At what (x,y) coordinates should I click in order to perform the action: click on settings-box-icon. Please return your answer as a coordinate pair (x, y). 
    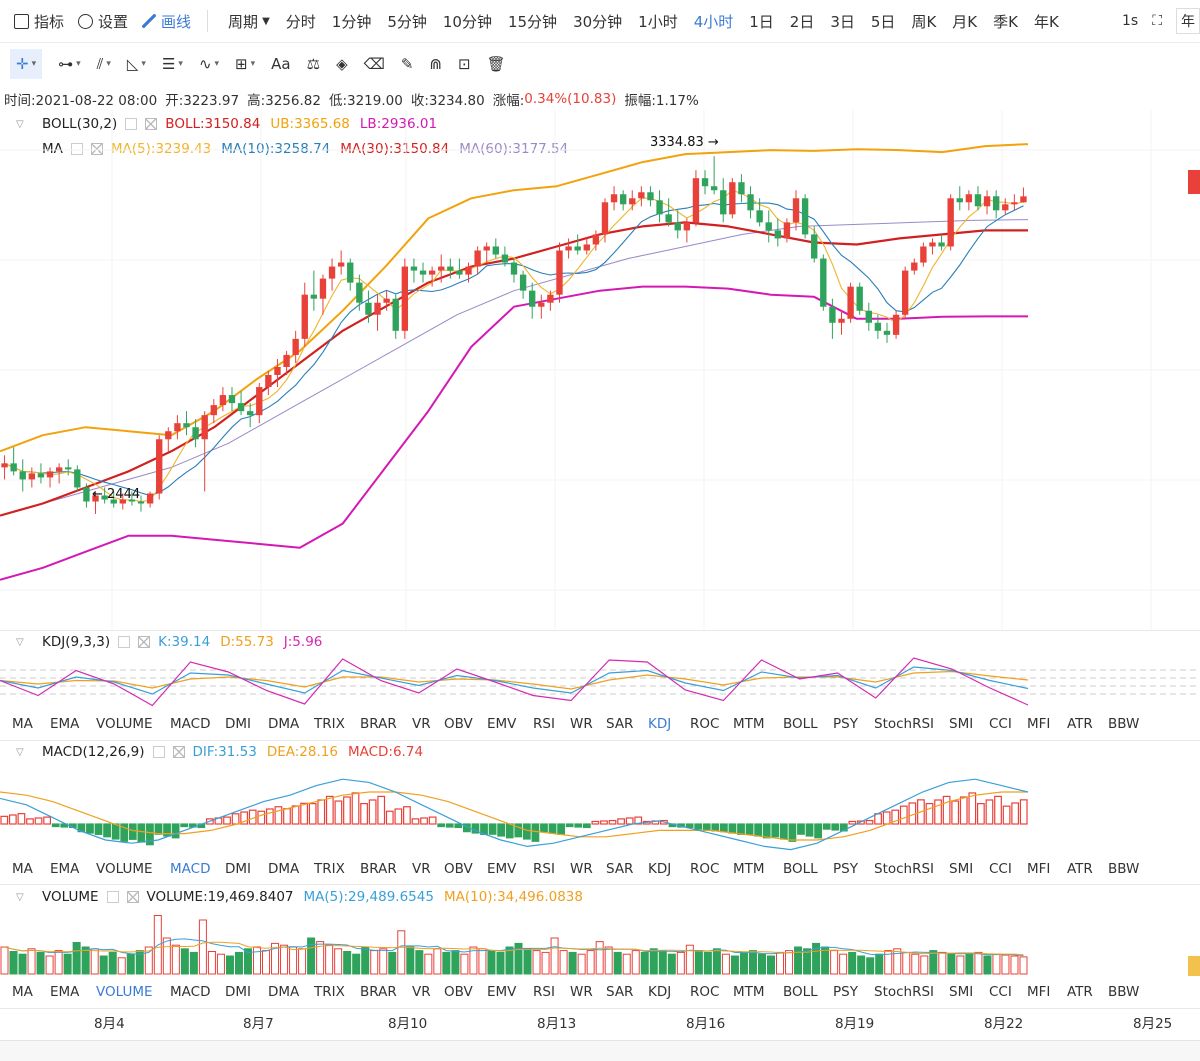
    Looking at the image, I should click on (124, 642).